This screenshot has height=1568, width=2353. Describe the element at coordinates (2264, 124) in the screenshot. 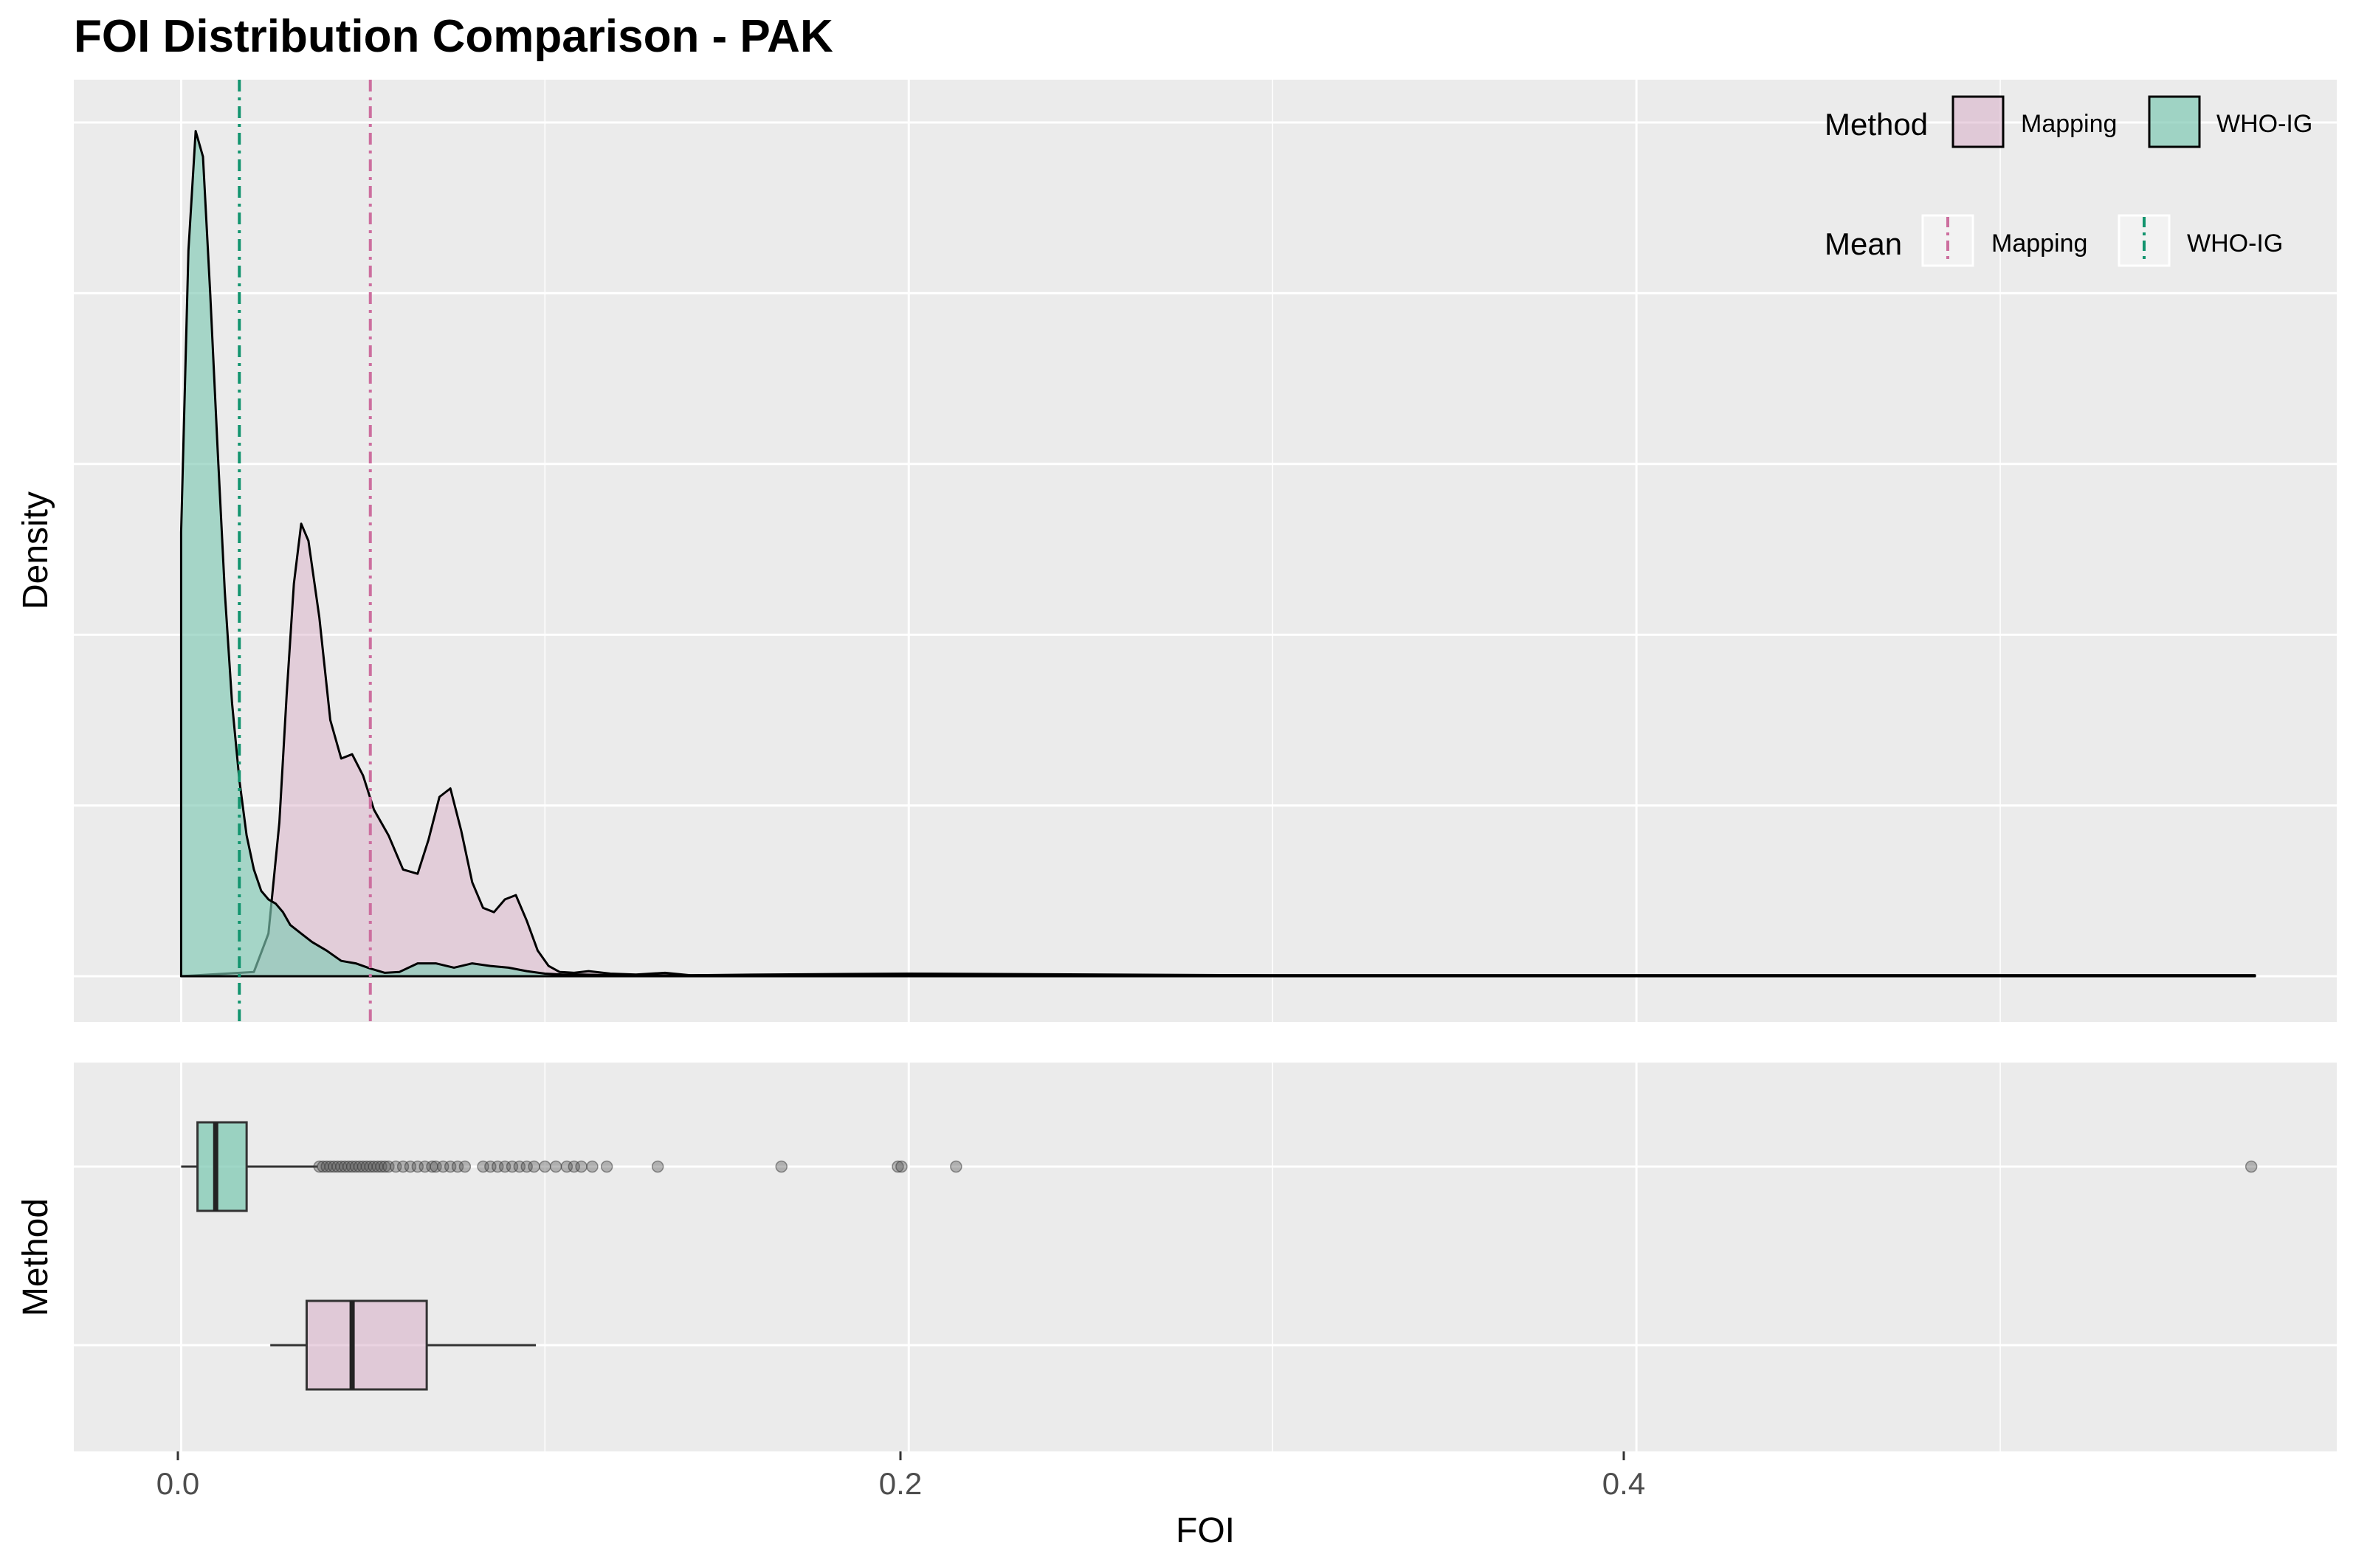

I see `legend-who-ig-label: WHO-IG` at that location.